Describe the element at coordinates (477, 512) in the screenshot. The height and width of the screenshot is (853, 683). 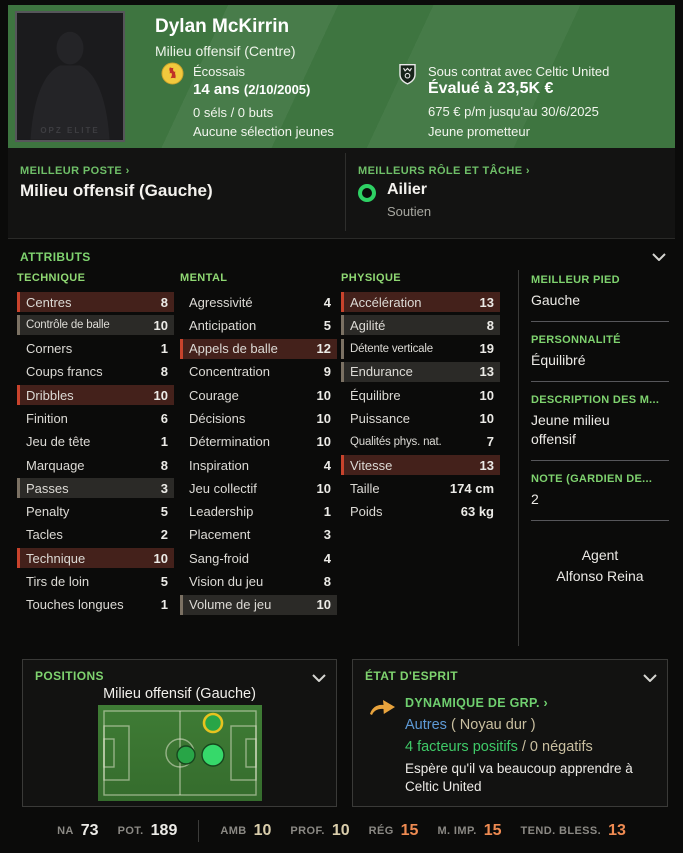
I see `attribute-value: 63 kg` at that location.